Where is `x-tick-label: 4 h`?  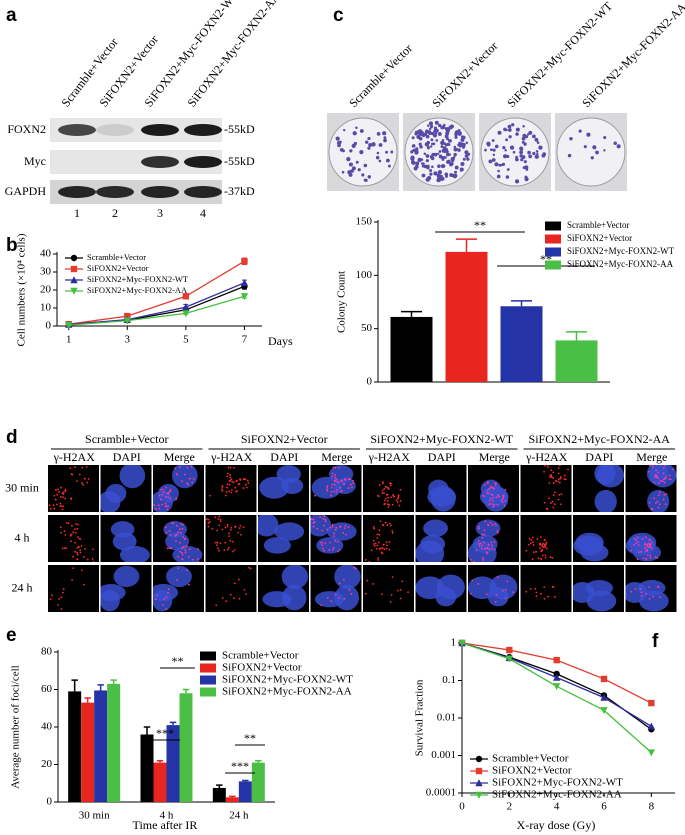 x-tick-label: 4 h is located at coordinates (167, 816).